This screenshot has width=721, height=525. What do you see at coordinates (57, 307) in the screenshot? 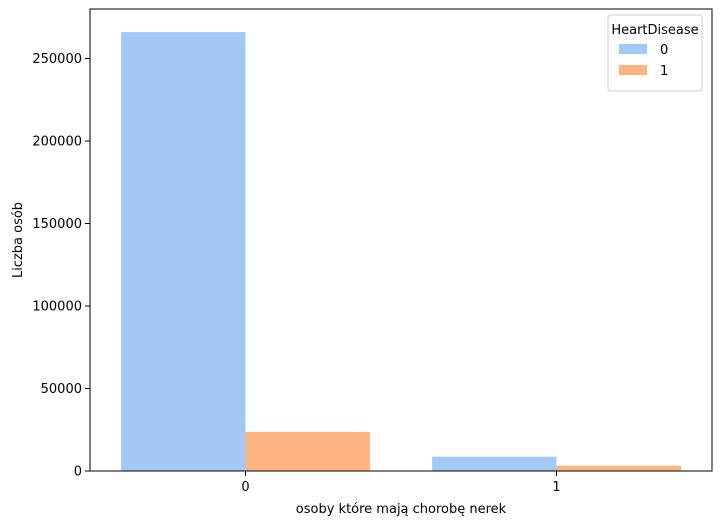
I see `y-tick-label: 100000` at bounding box center [57, 307].